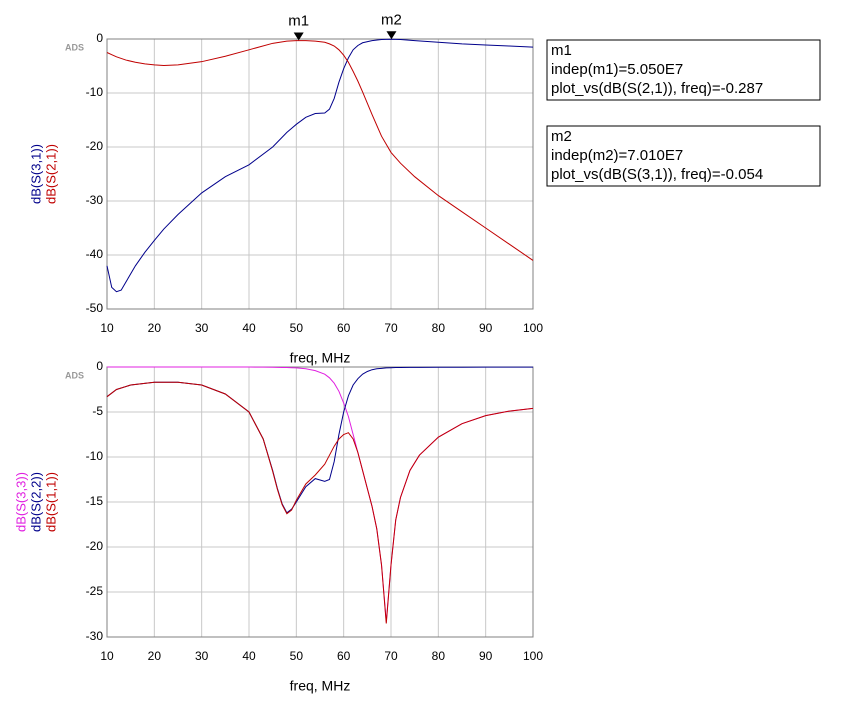 The width and height of the screenshot is (861, 709). Describe the element at coordinates (95, 501) in the screenshot. I see `y-tick-label: -15` at that location.